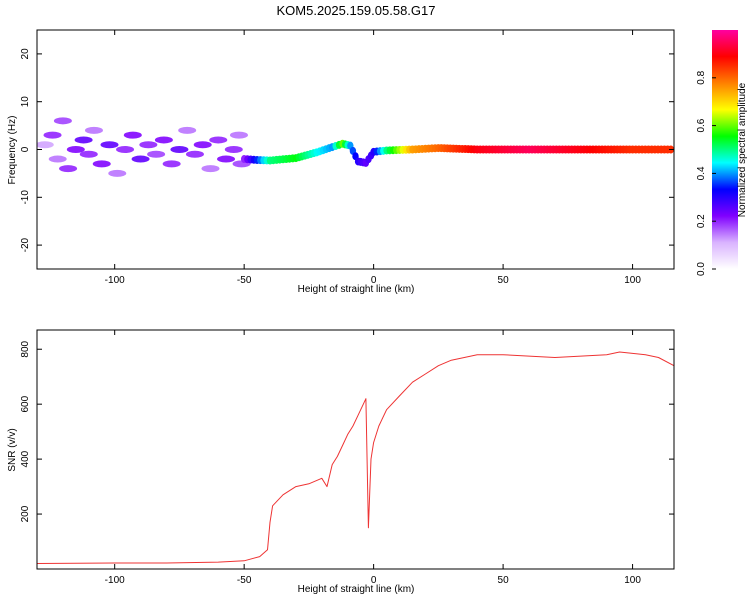 Image resolution: width=750 pixels, height=600 pixels. What do you see at coordinates (356, 589) in the screenshot?
I see `snr-x-label: Height of straight line (km)` at bounding box center [356, 589].